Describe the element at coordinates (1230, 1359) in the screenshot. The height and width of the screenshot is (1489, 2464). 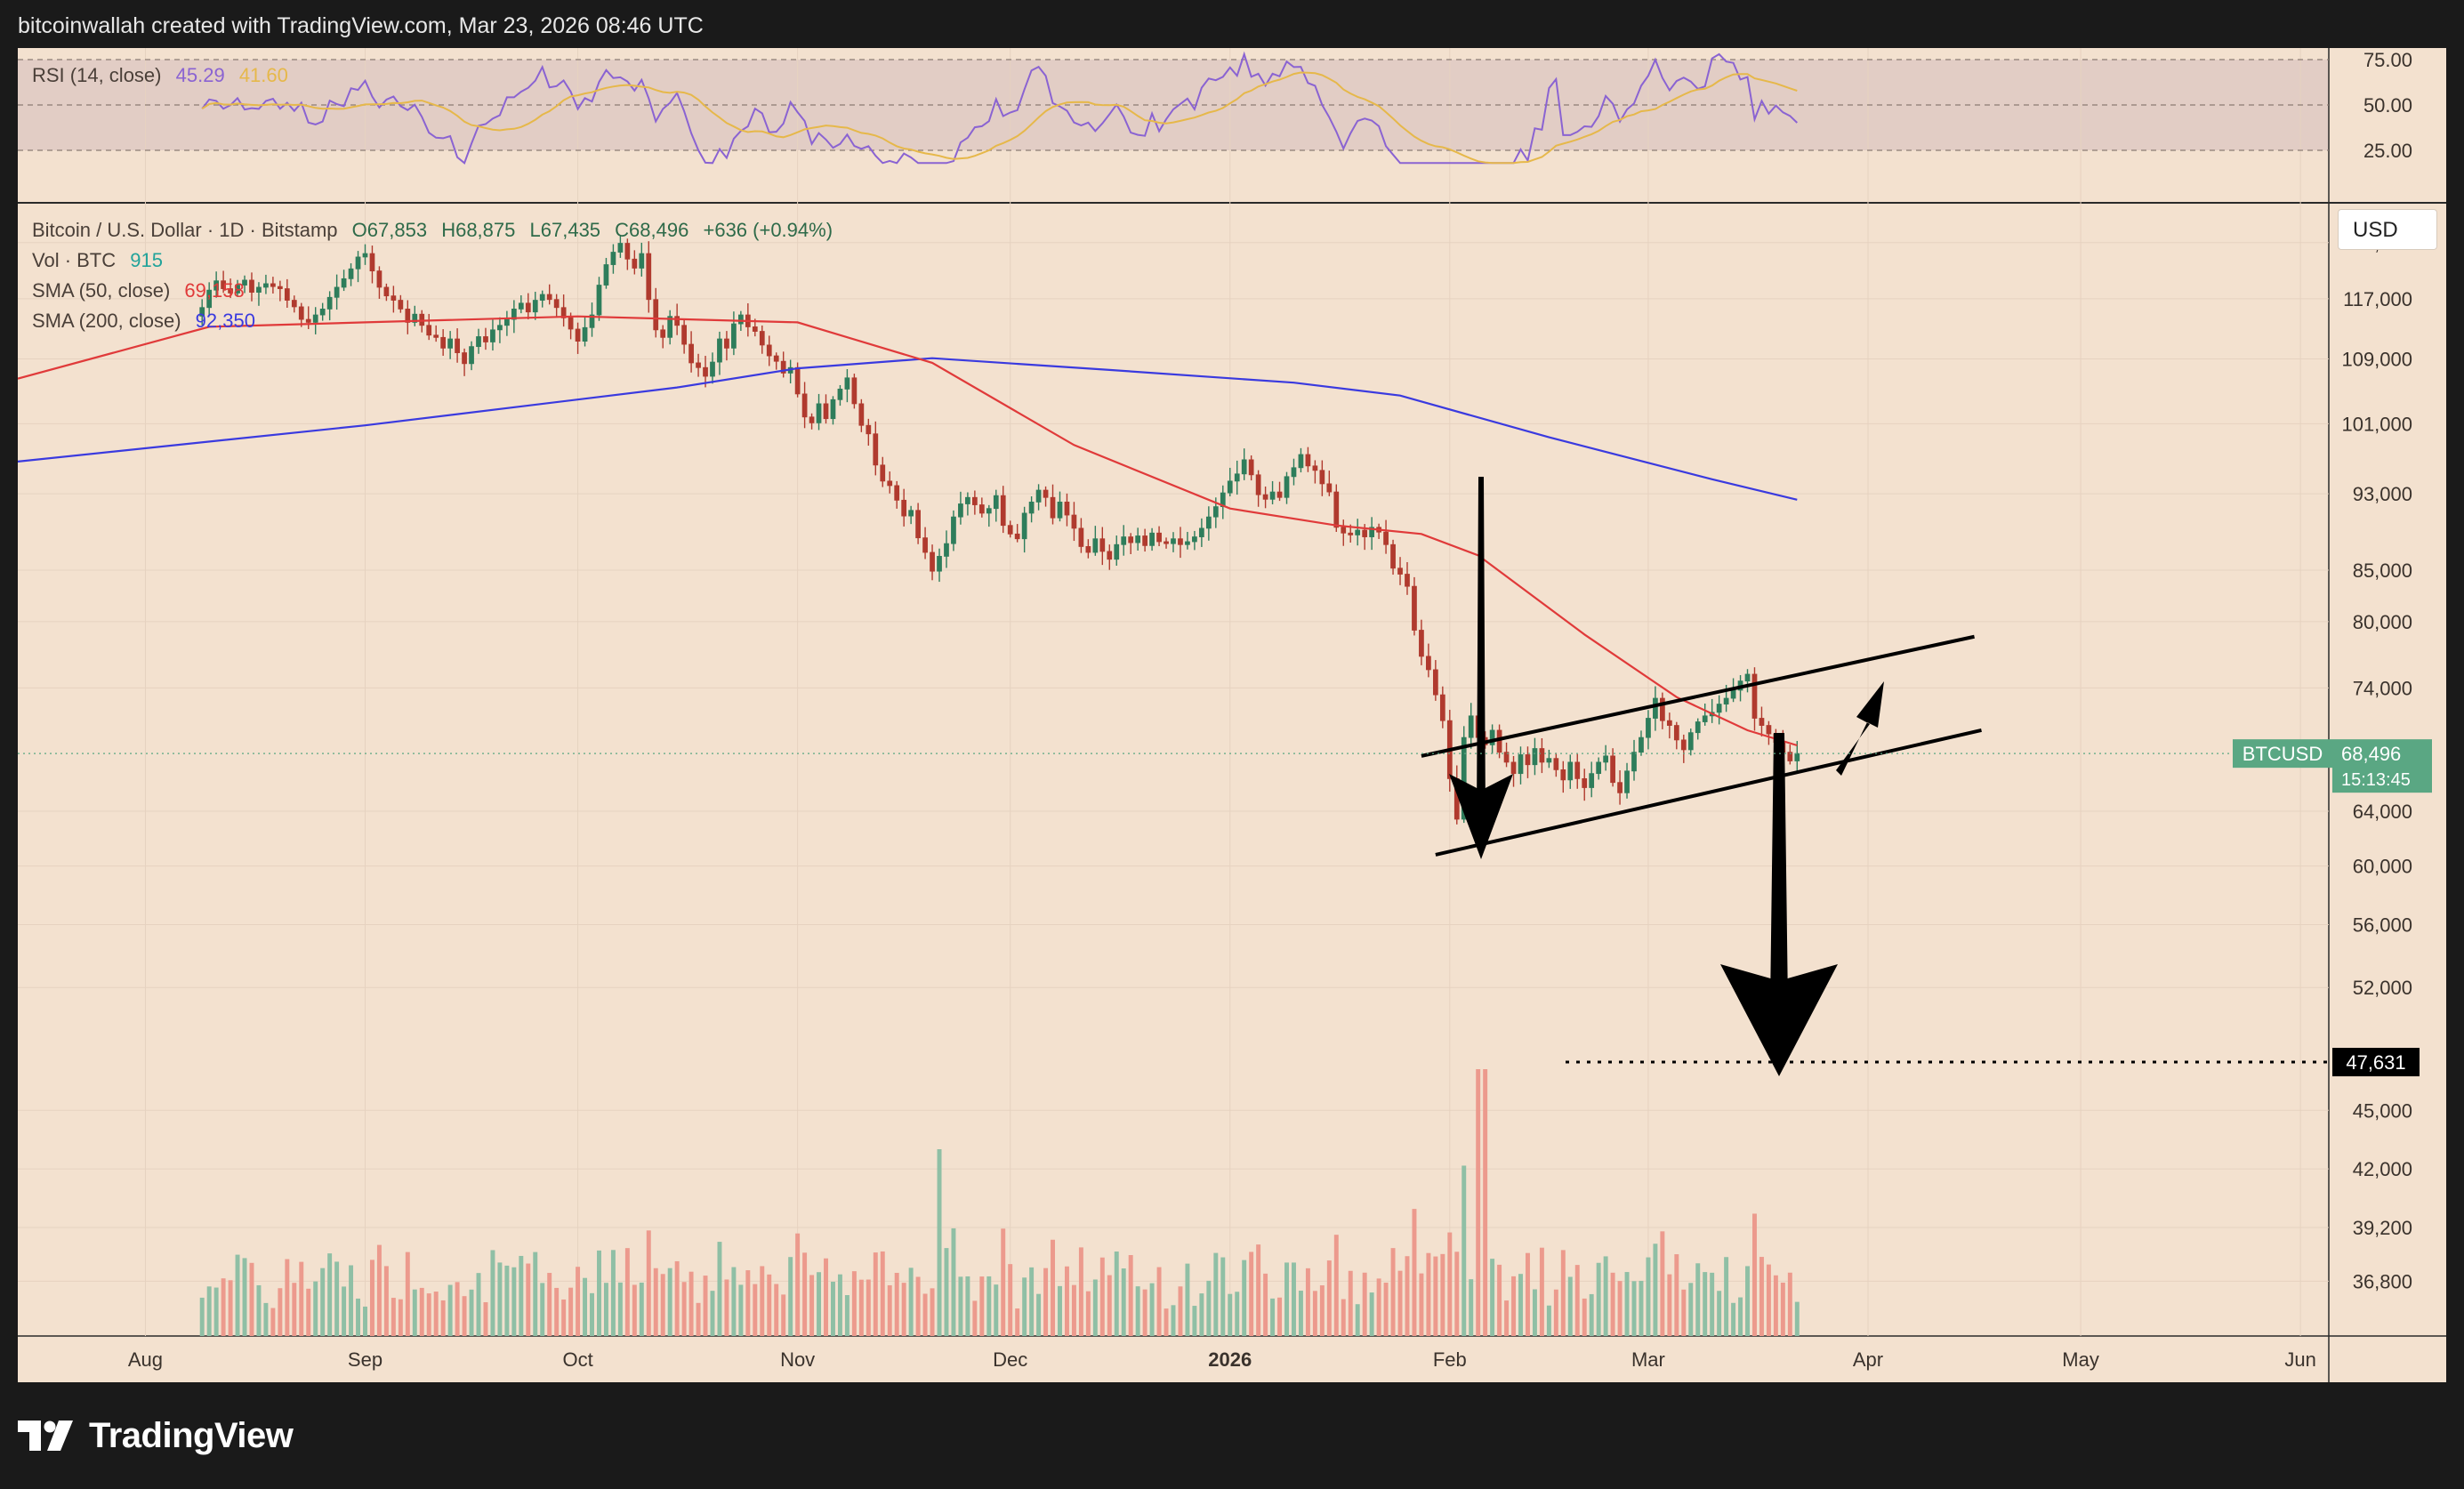
I see `time-axis-label: 2026` at that location.